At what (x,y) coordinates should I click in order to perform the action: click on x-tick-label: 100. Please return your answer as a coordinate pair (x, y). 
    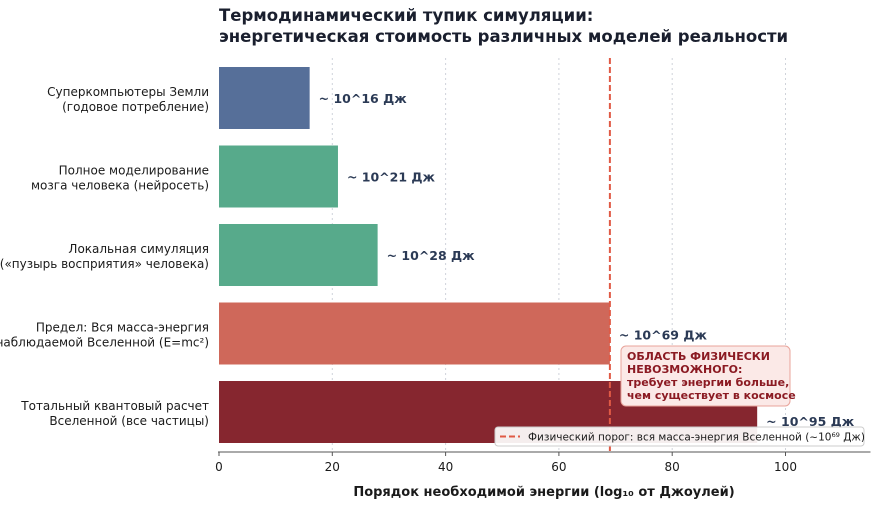
    Looking at the image, I should click on (785, 467).